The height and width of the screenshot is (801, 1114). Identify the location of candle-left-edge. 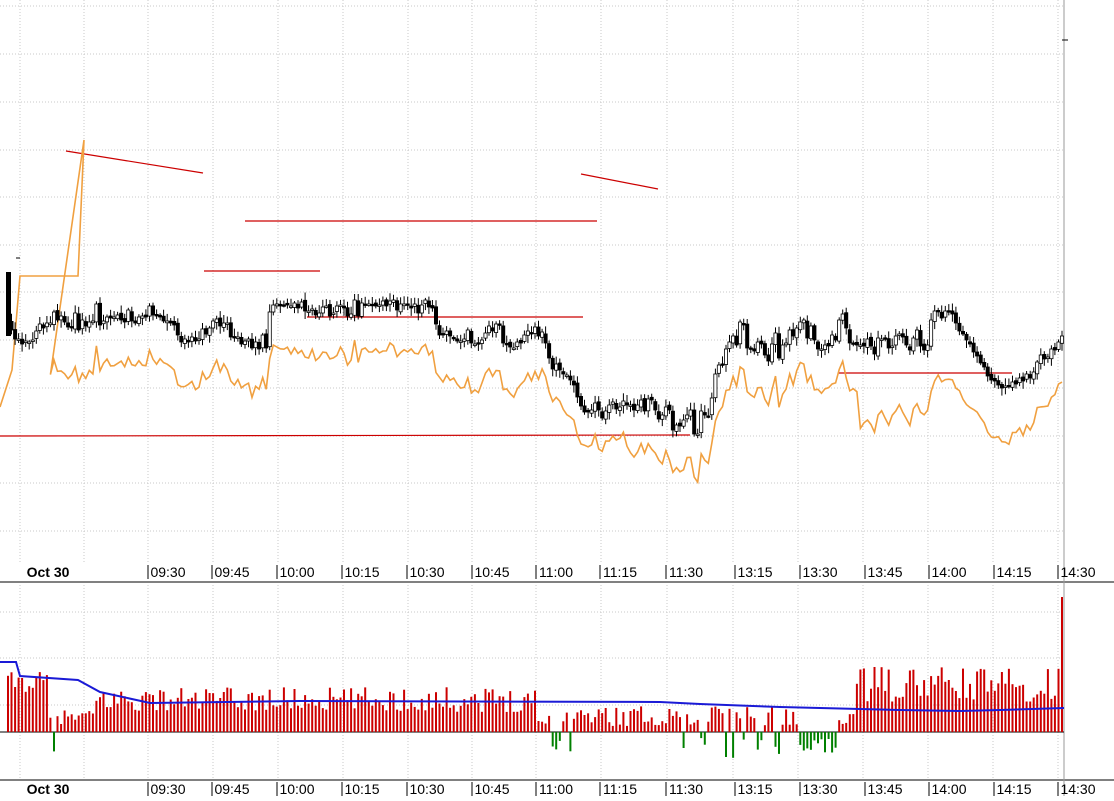
(8, 304).